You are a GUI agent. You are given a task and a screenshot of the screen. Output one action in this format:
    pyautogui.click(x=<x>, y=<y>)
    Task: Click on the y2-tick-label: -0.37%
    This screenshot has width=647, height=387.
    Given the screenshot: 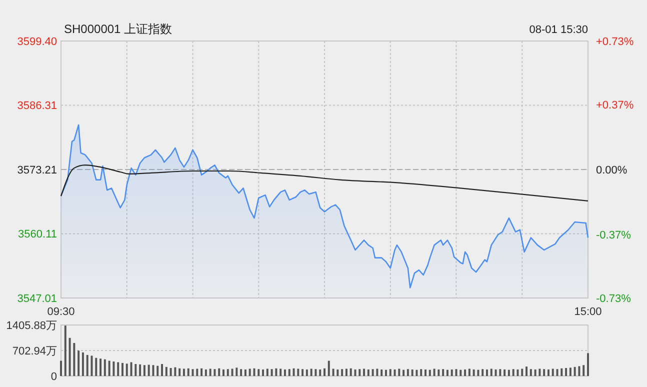 What is the action you would take?
    pyautogui.click(x=614, y=236)
    